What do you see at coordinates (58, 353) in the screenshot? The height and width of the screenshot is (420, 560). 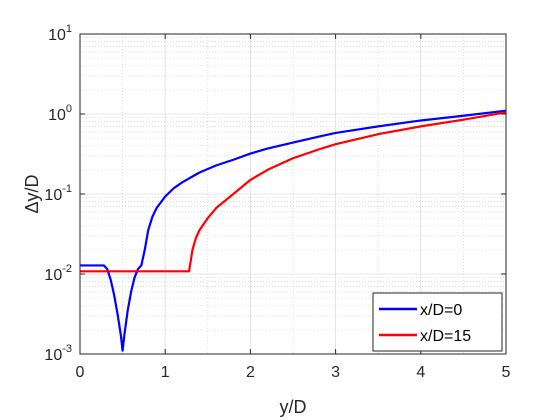 I see `y-tick-label: 10⁻³` at bounding box center [58, 353].